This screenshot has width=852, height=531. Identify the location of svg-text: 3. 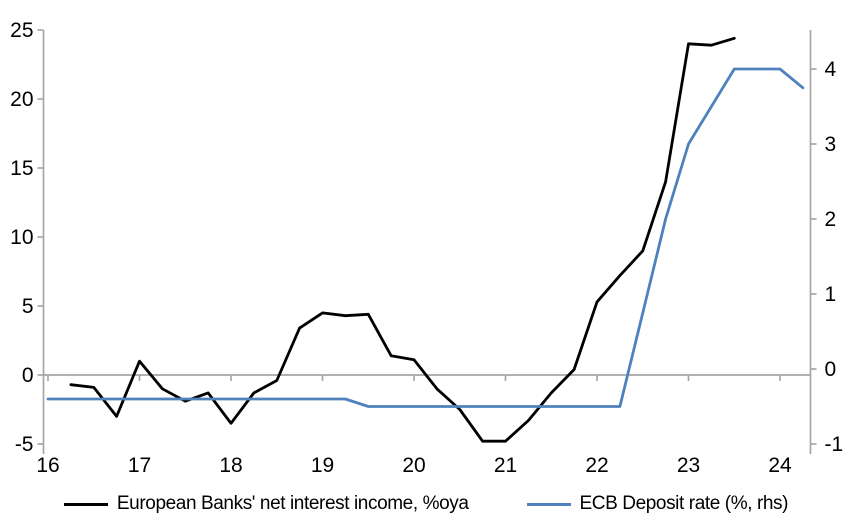
(831, 144).